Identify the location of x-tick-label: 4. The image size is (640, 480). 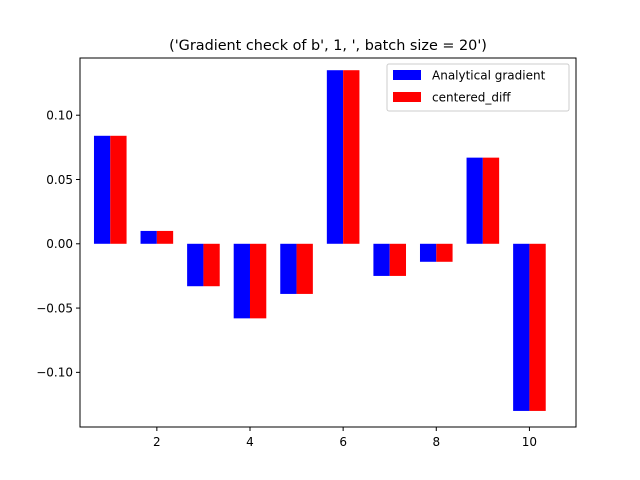
(250, 442).